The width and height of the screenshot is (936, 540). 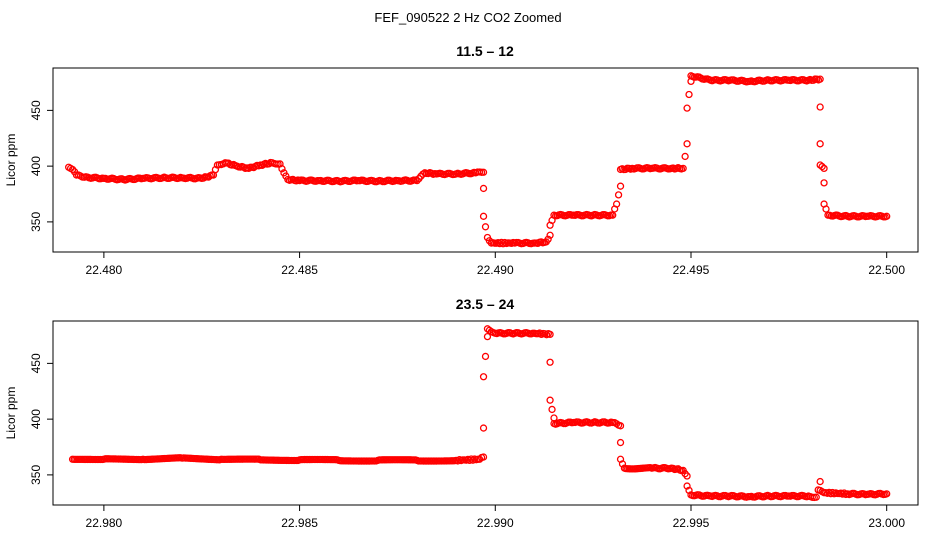 I want to click on panel-top-x-axis: 22.480 22.485 22.490 22.495 22.500, so click(x=495, y=264).